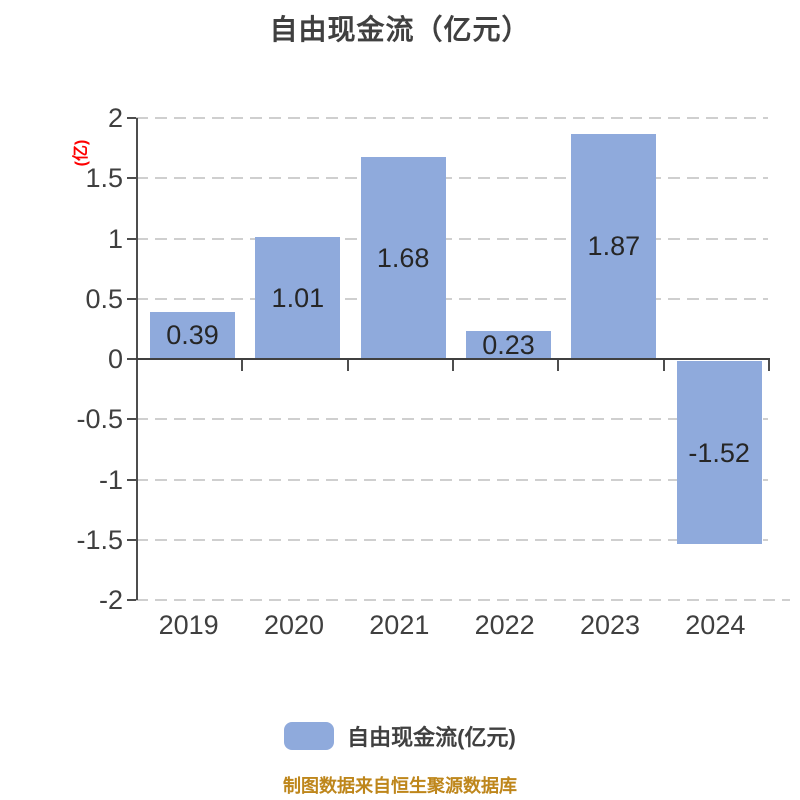 This screenshot has width=800, height=800. I want to click on bar-2021: 1.68, so click(403, 257).